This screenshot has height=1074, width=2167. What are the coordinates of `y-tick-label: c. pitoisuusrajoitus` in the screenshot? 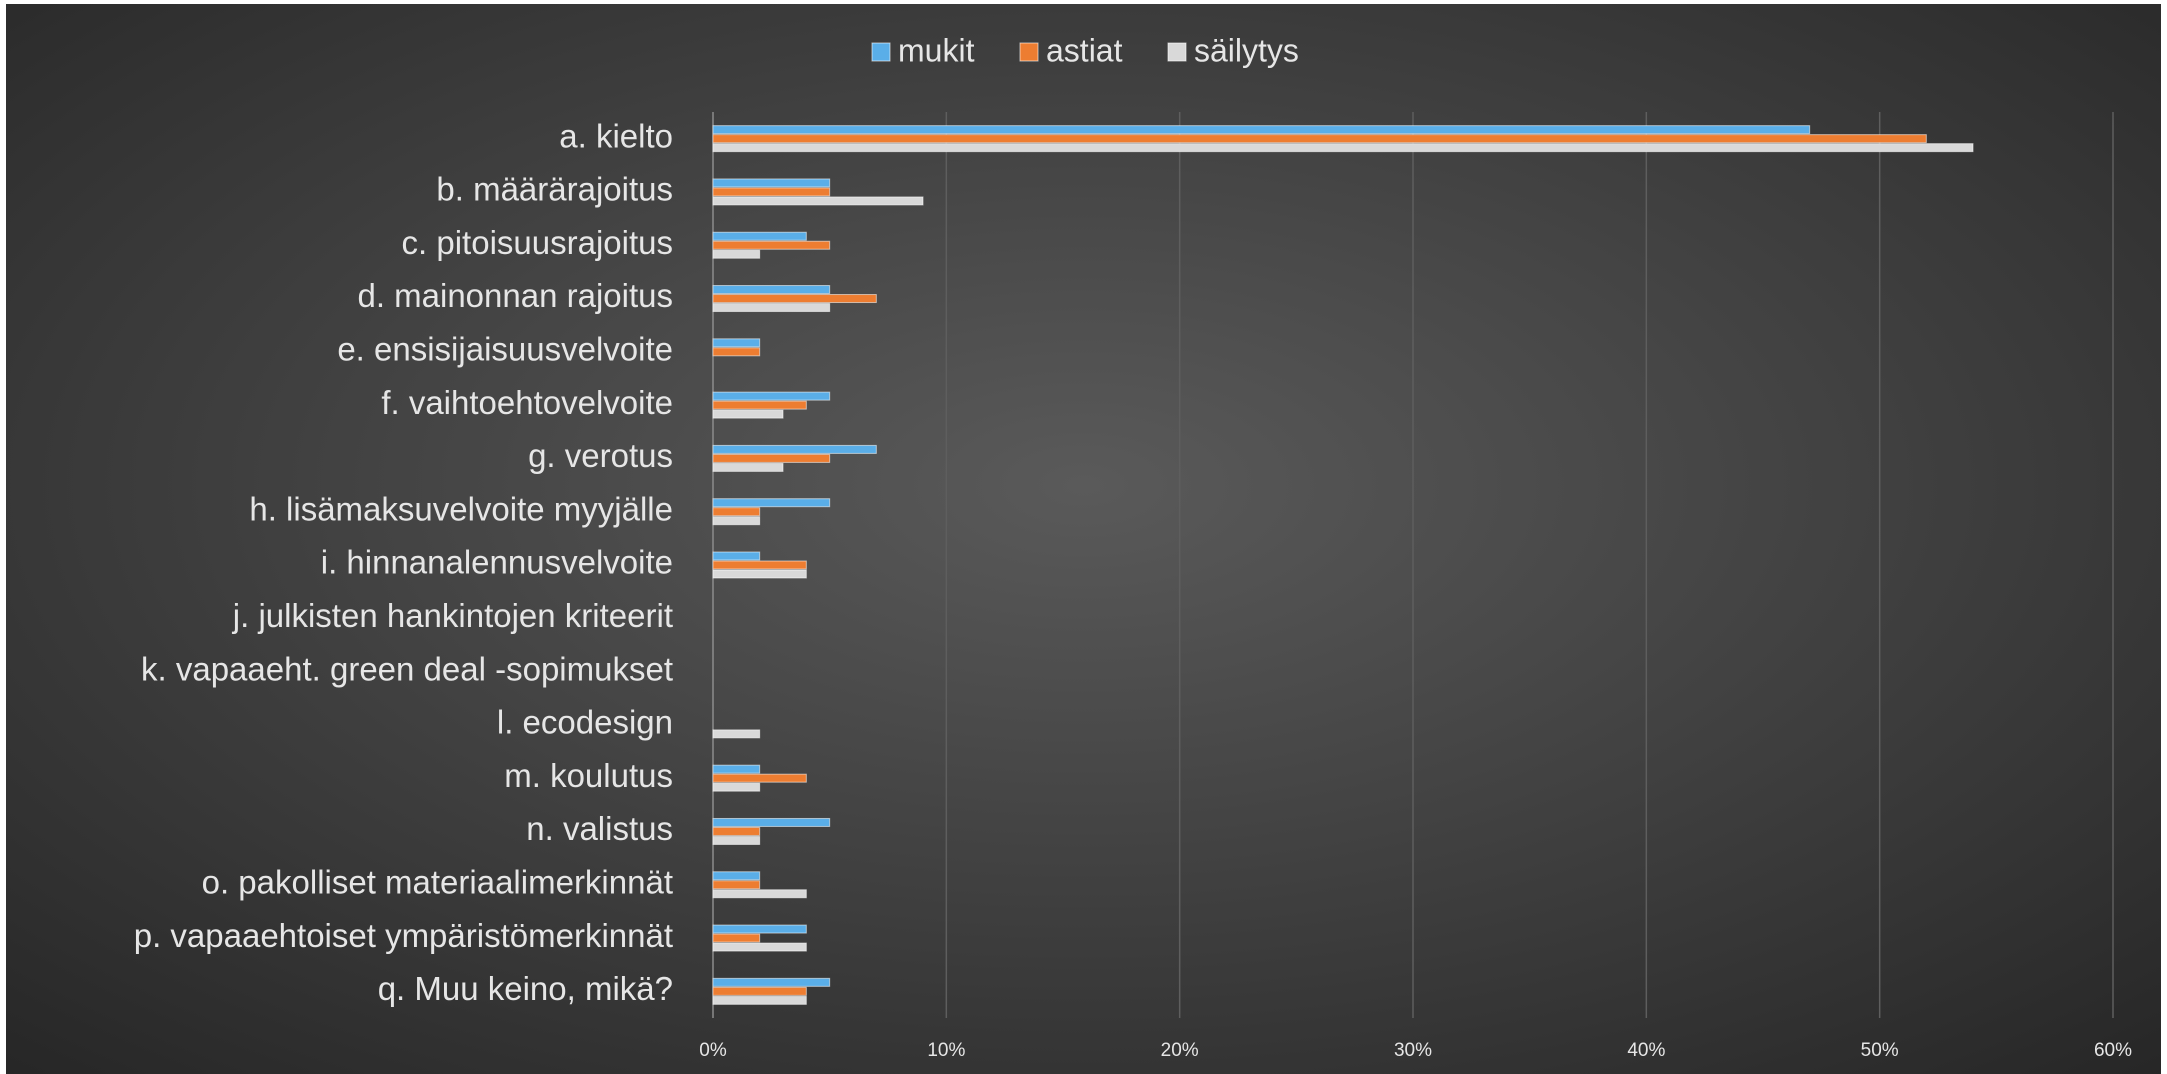 It's located at (537, 242).